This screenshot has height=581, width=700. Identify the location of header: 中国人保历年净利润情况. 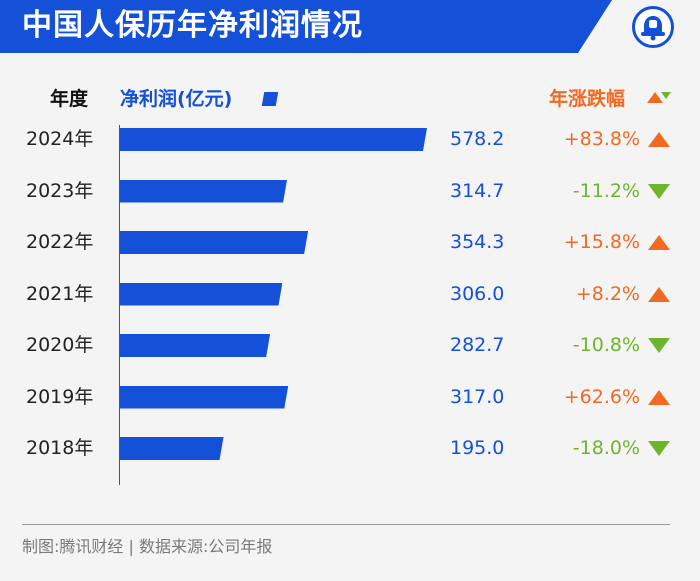
(350, 26).